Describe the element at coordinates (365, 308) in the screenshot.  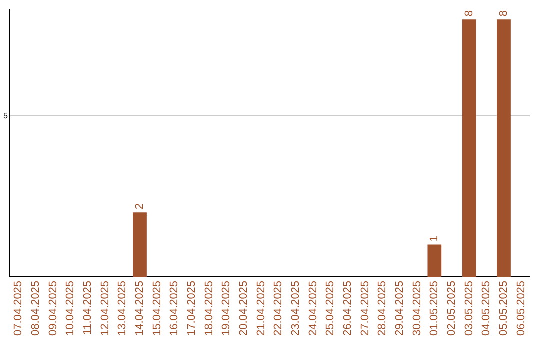
I see `x-tick-label: 27.04.2025` at that location.